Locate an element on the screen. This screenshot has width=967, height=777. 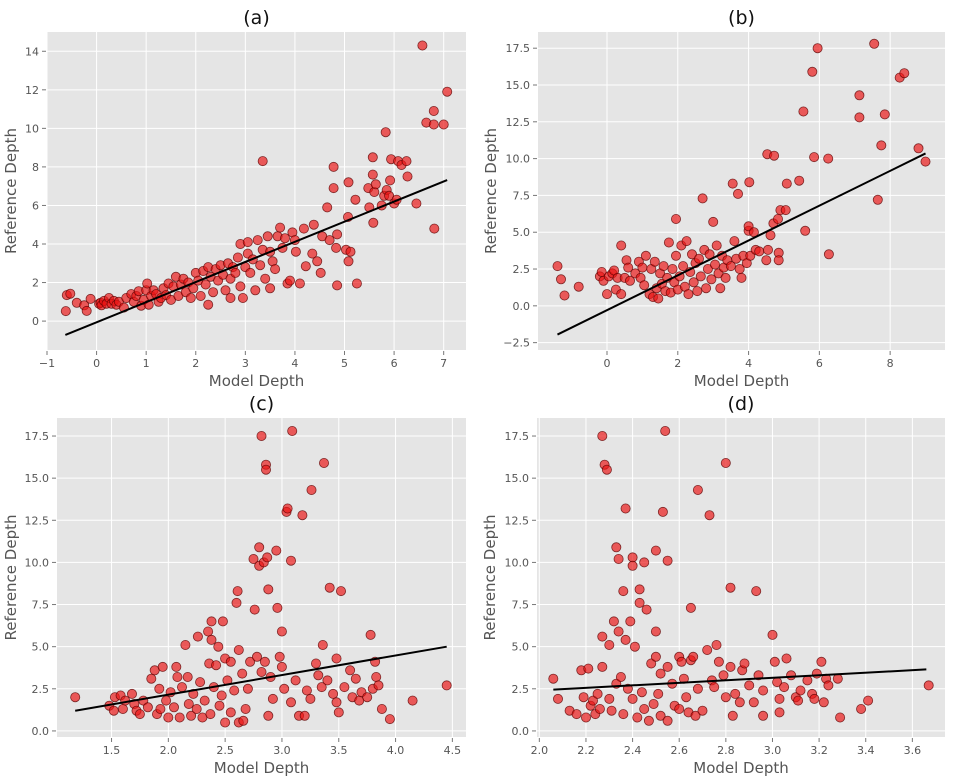
x-tick-label: 4 is located at coordinates (748, 363).